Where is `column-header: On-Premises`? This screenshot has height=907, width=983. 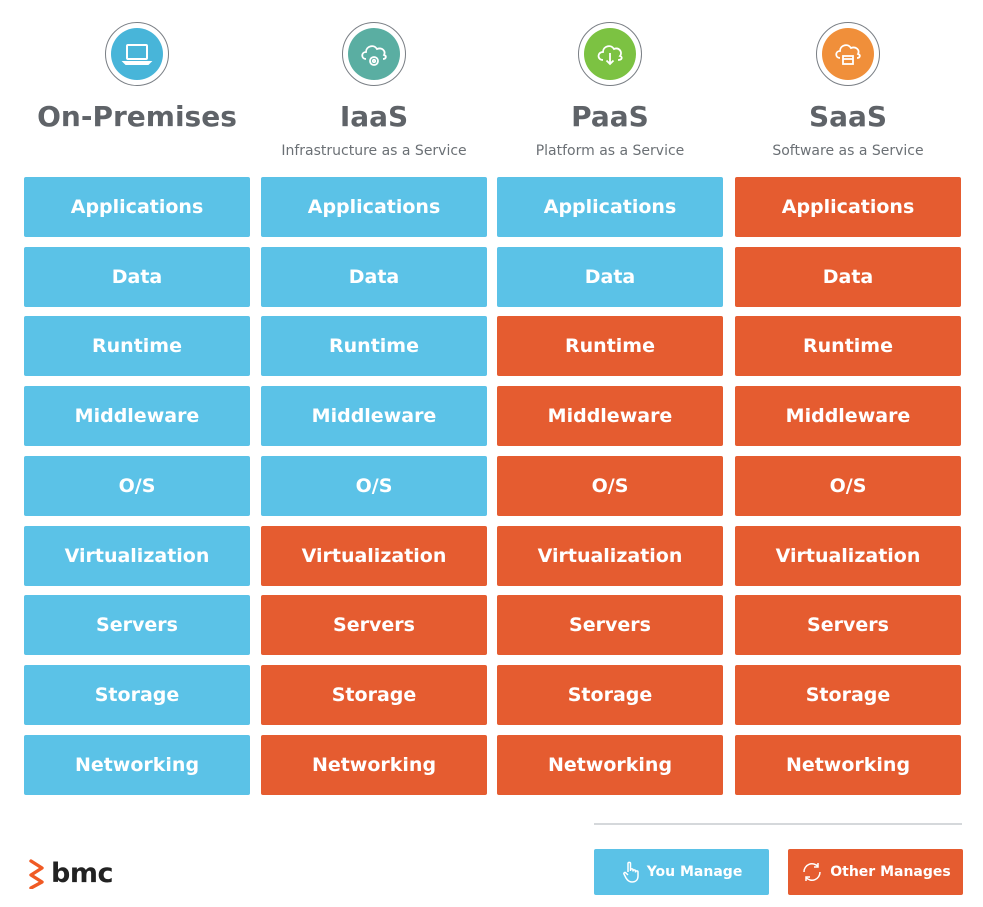 column-header: On-Premises is located at coordinates (137, 87).